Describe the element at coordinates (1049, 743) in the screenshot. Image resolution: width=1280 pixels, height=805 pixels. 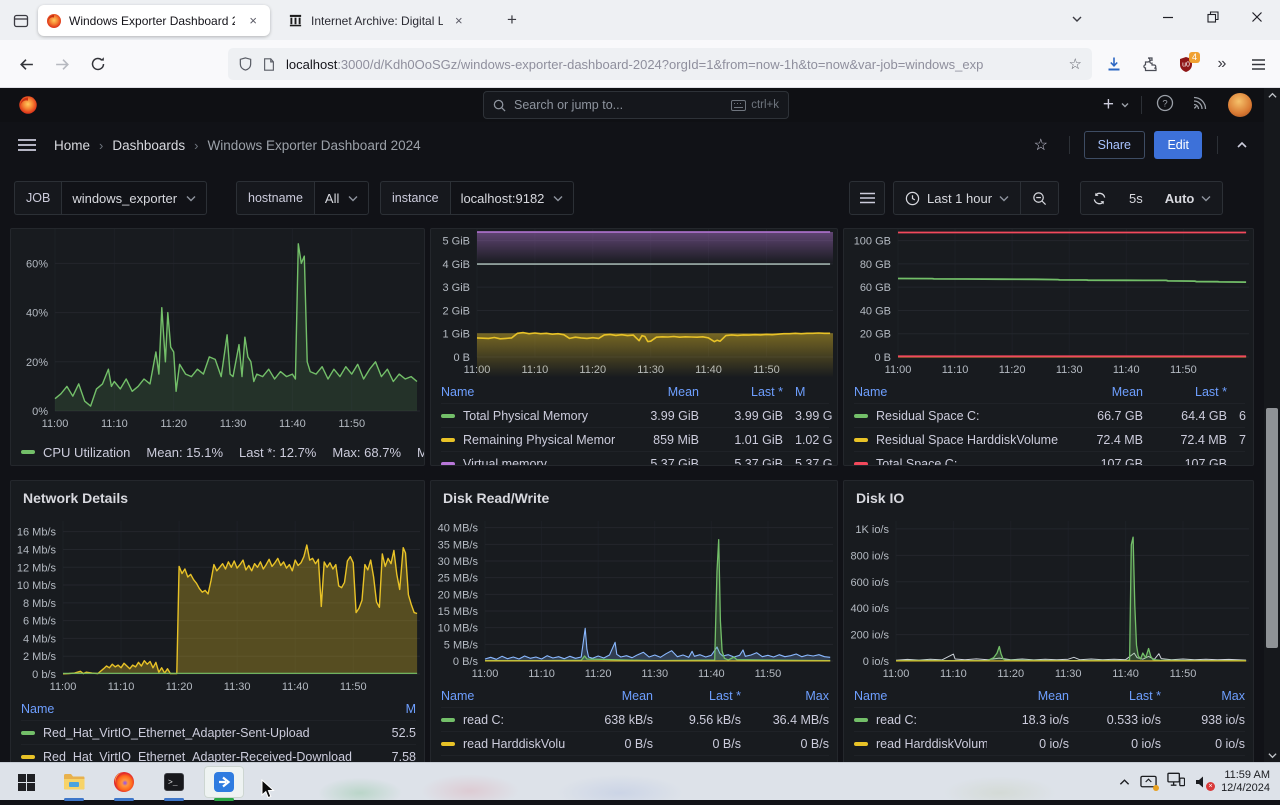
I see `legend-row: read HarddiskVolume10 io/s0 io/s0 io/s` at that location.